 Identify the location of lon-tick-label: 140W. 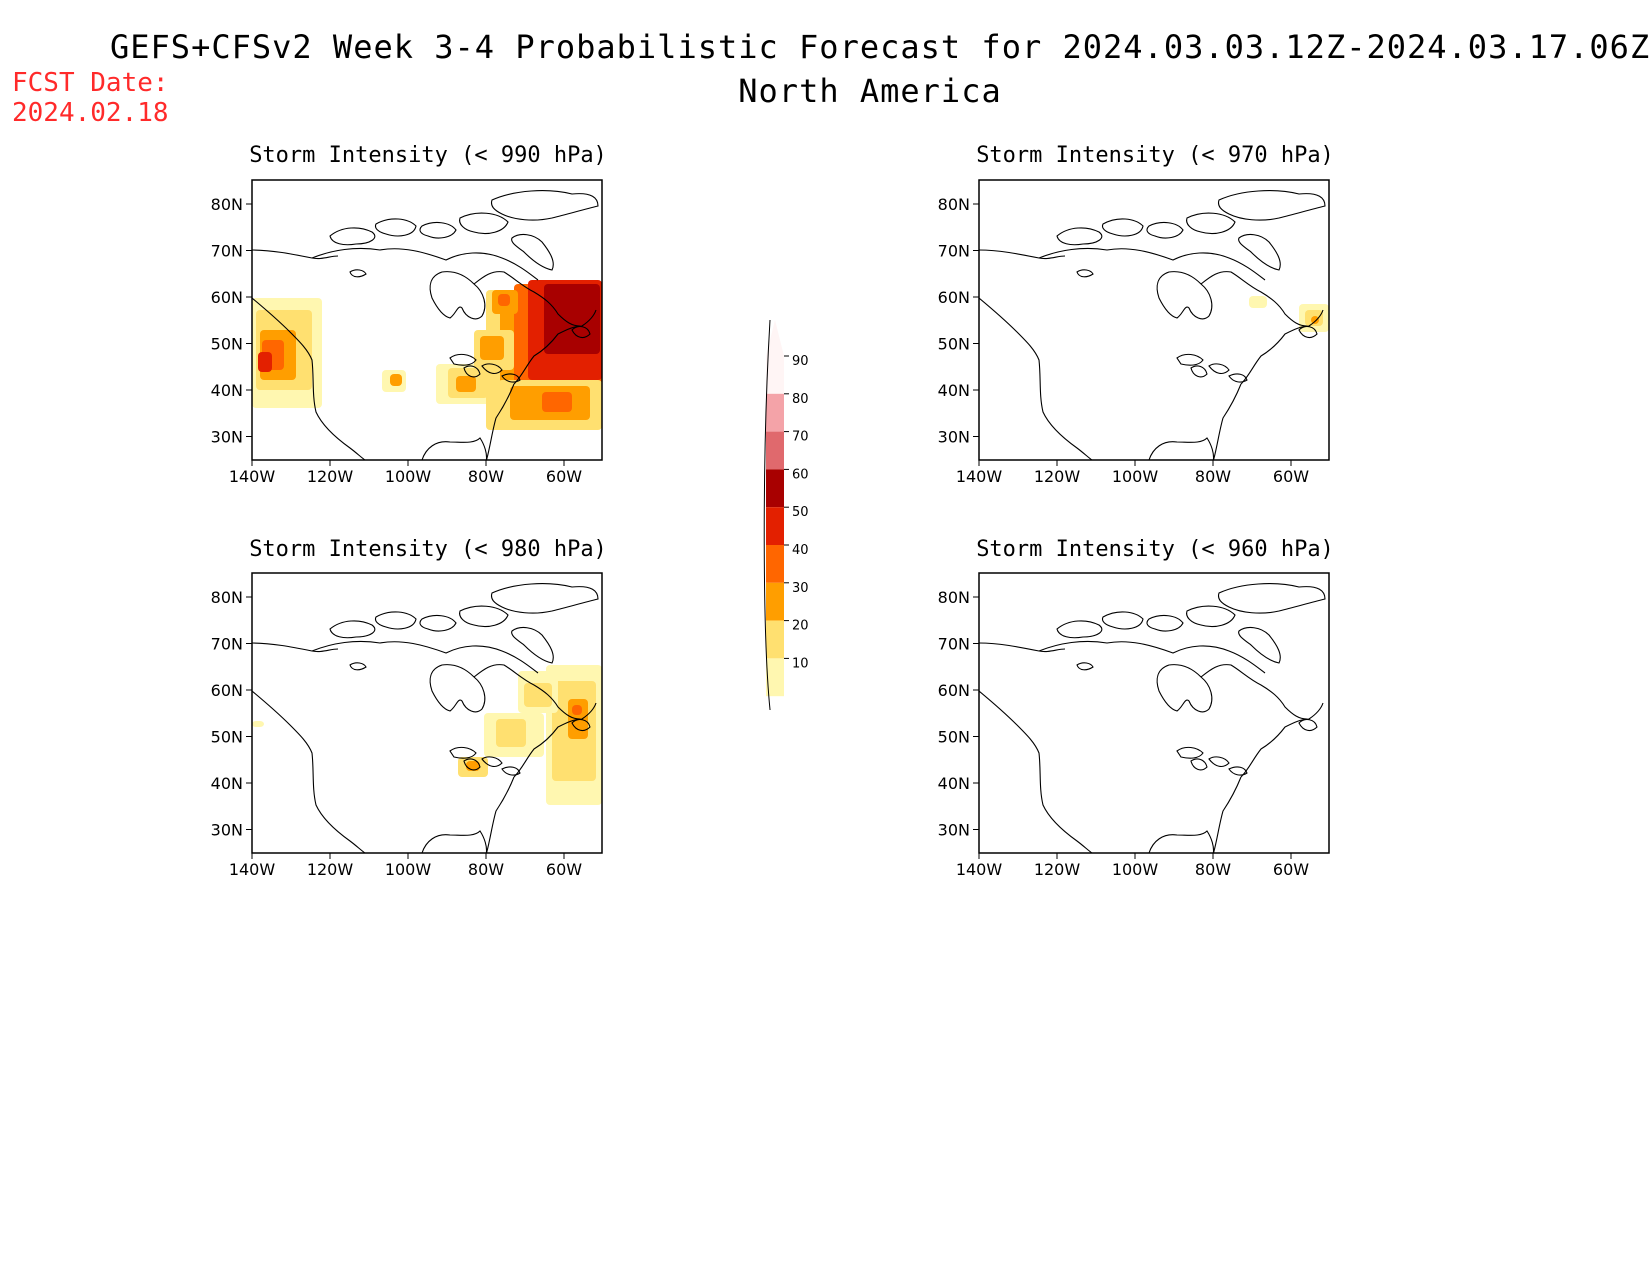
(979, 476).